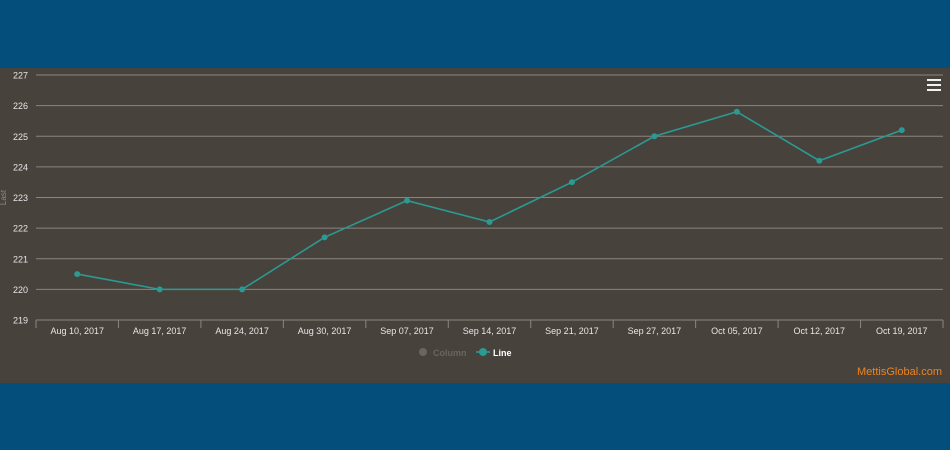 The height and width of the screenshot is (450, 950). What do you see at coordinates (450, 353) in the screenshot?
I see `legend-label: Column` at bounding box center [450, 353].